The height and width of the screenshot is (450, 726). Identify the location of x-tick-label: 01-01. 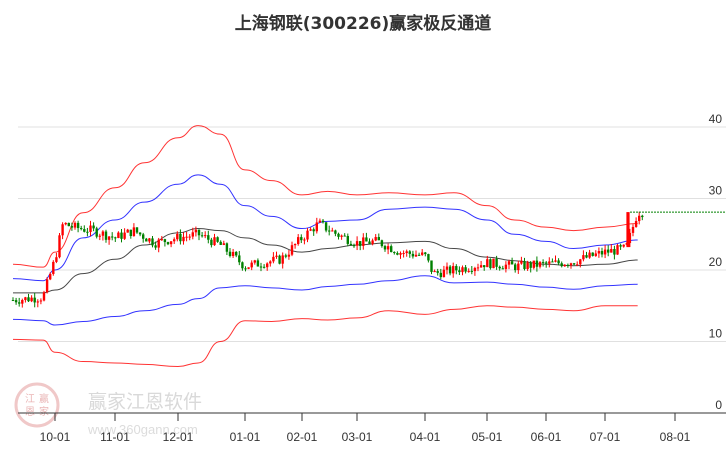
(245, 437).